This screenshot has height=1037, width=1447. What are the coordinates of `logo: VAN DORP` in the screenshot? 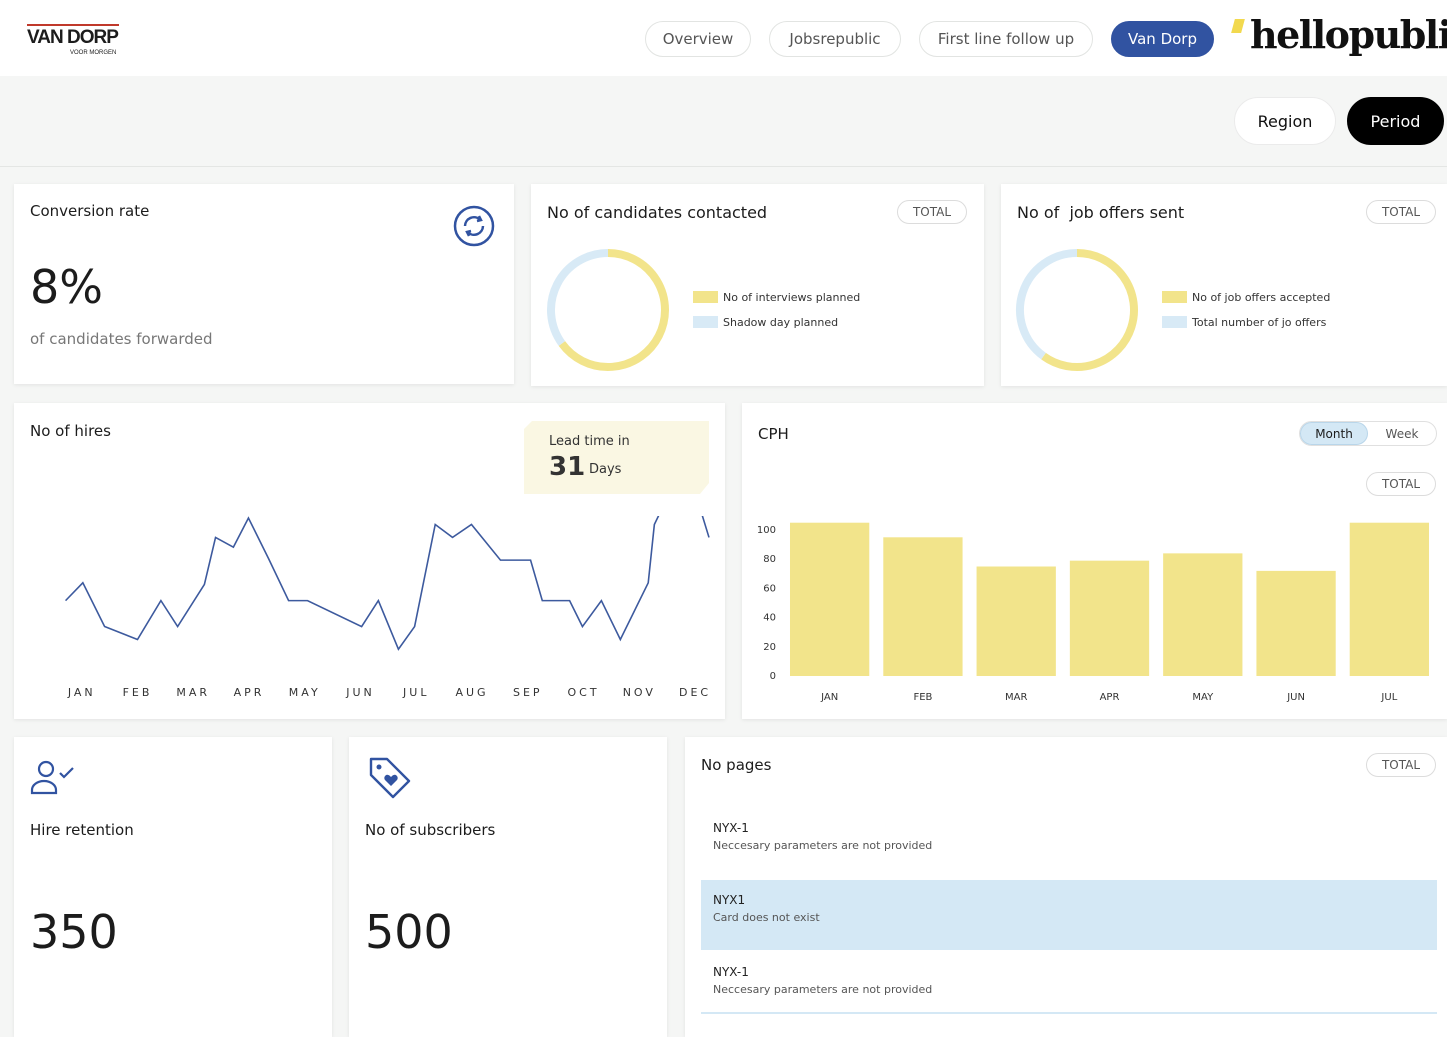 It's located at (73, 37).